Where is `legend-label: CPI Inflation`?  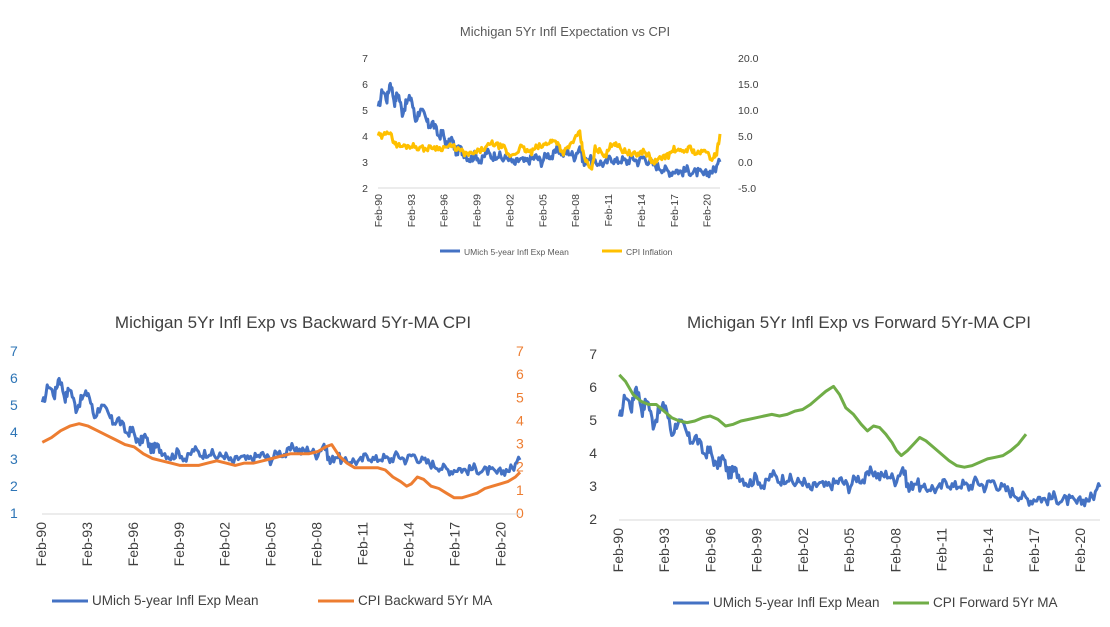 legend-label: CPI Inflation is located at coordinates (649, 252).